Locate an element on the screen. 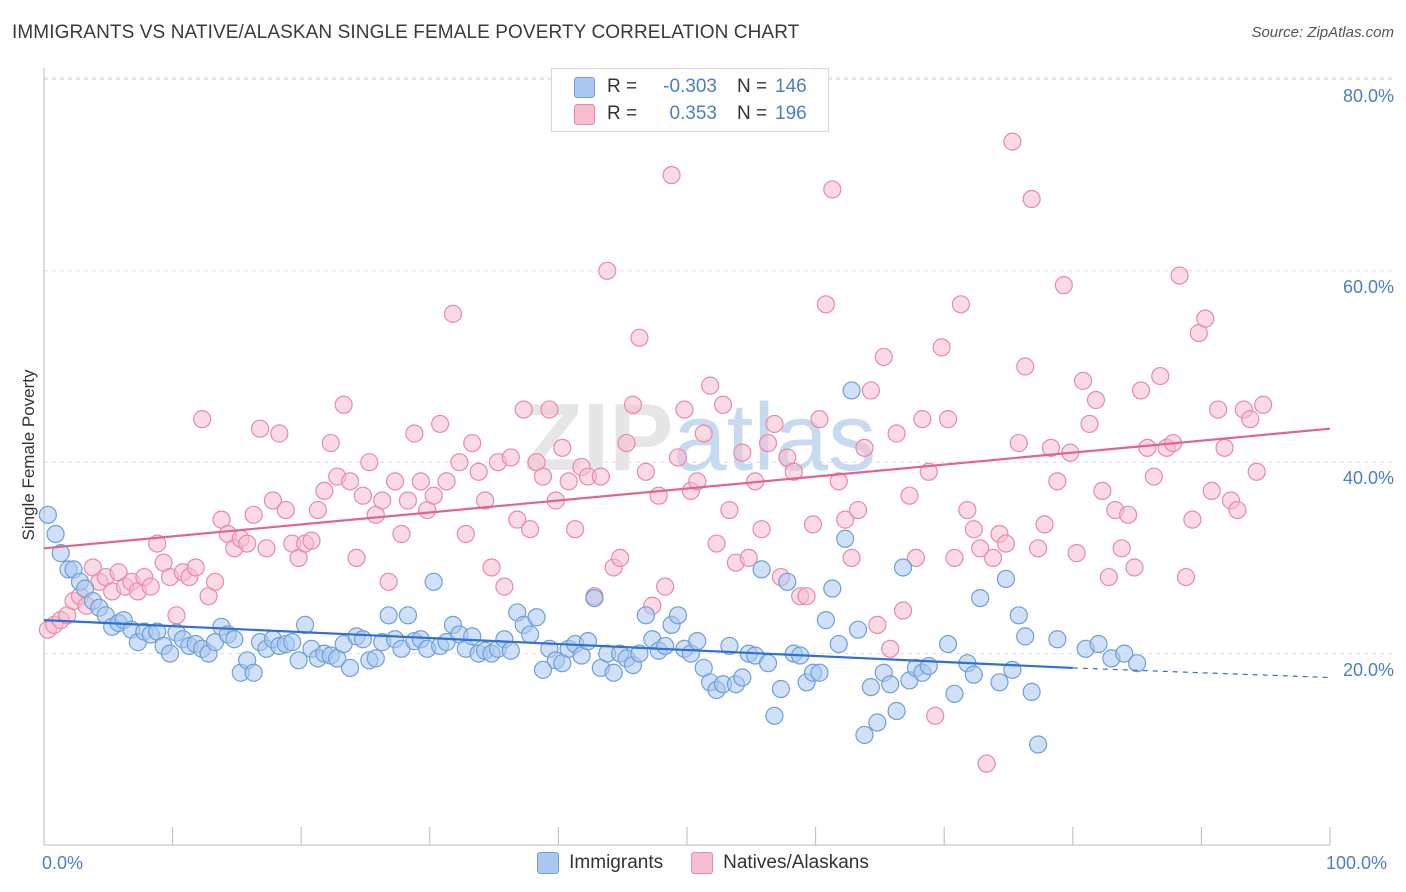 The width and height of the screenshot is (1406, 892). legend-row-immigrants: R = -0.303 N = 146 is located at coordinates (690, 87).